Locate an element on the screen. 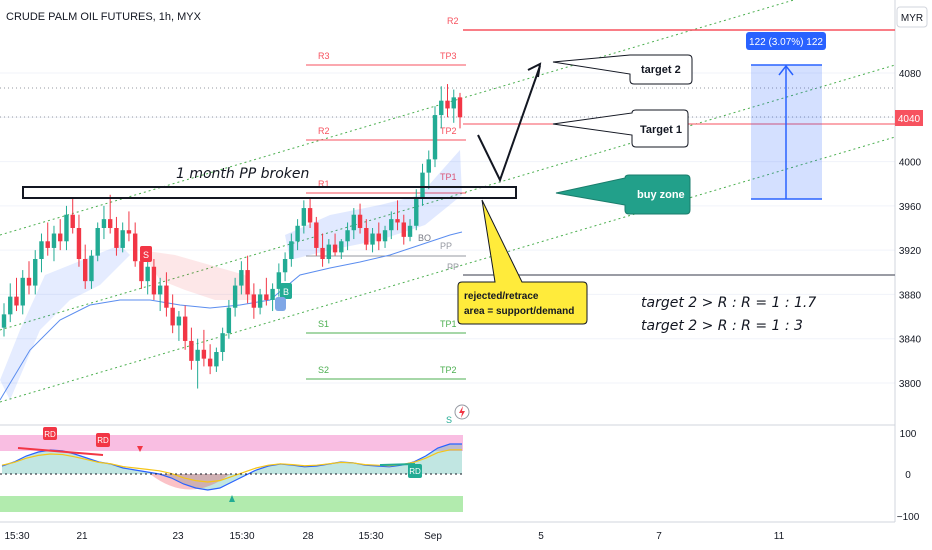  time-tick-label: 23 is located at coordinates (178, 536).